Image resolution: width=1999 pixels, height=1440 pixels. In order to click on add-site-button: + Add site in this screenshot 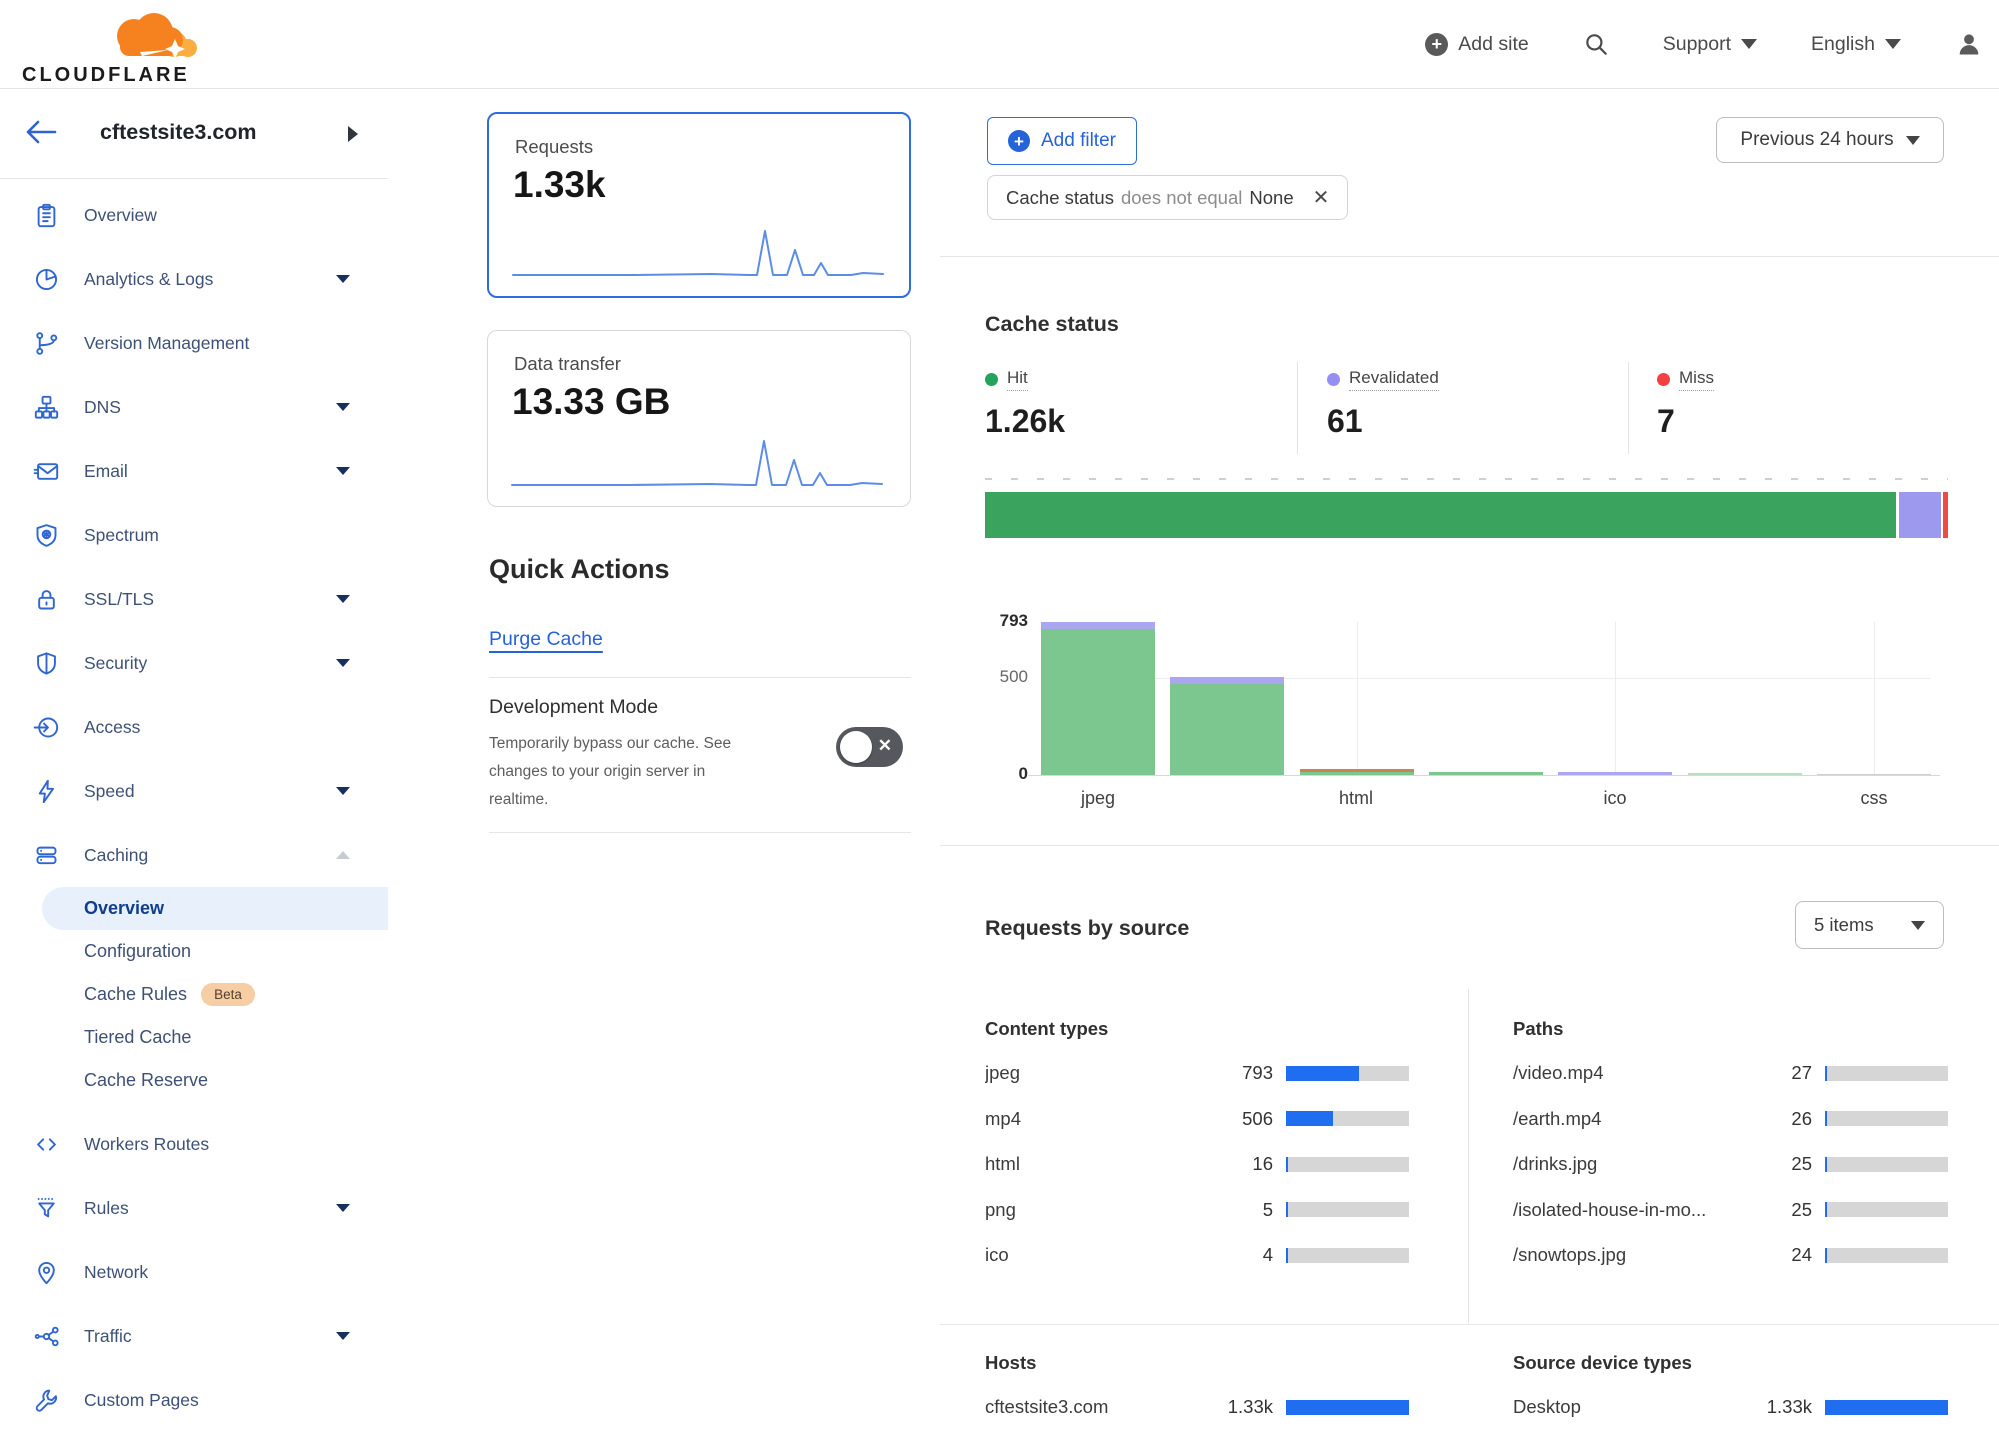, I will do `click(1477, 44)`.